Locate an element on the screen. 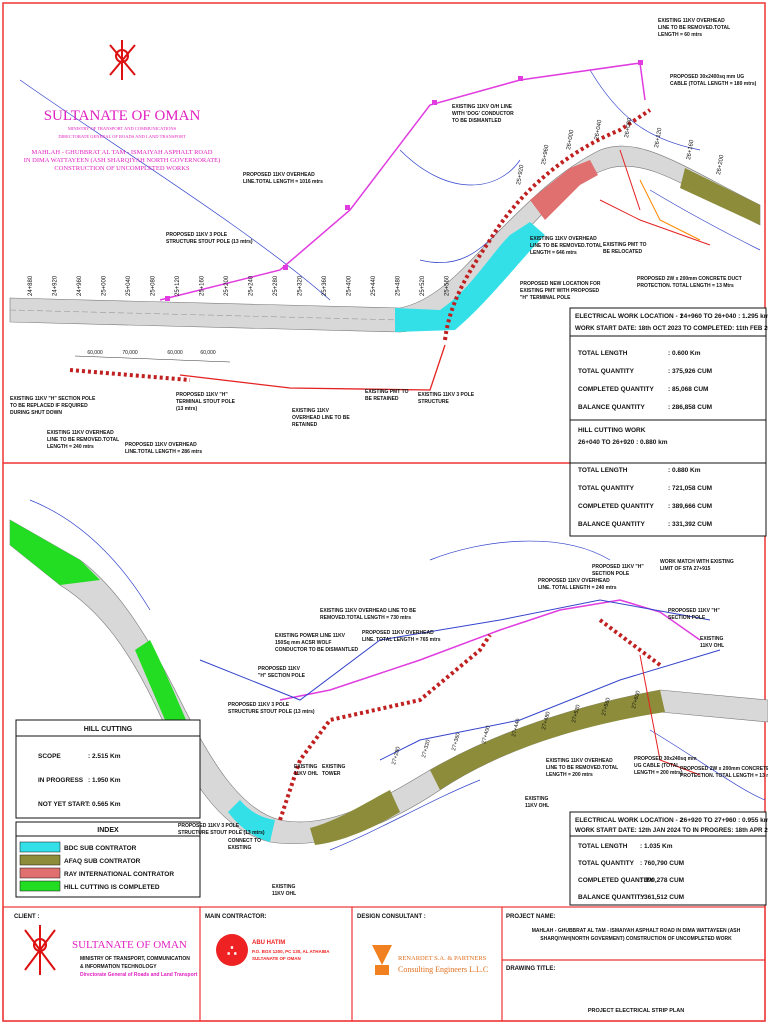 This screenshot has height=1029, width=768. annotation: LINE.TOTAL LENGTH = 1016 mtrs is located at coordinates (283, 182).